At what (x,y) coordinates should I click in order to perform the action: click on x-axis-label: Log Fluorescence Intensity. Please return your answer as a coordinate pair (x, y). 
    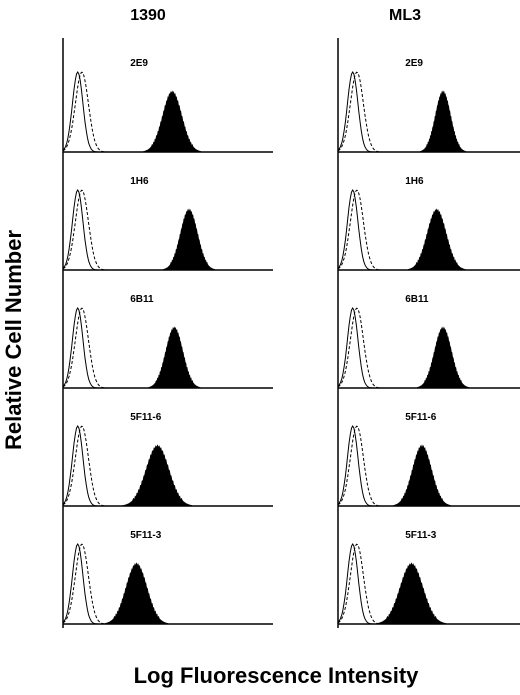
    Looking at the image, I should click on (277, 675).